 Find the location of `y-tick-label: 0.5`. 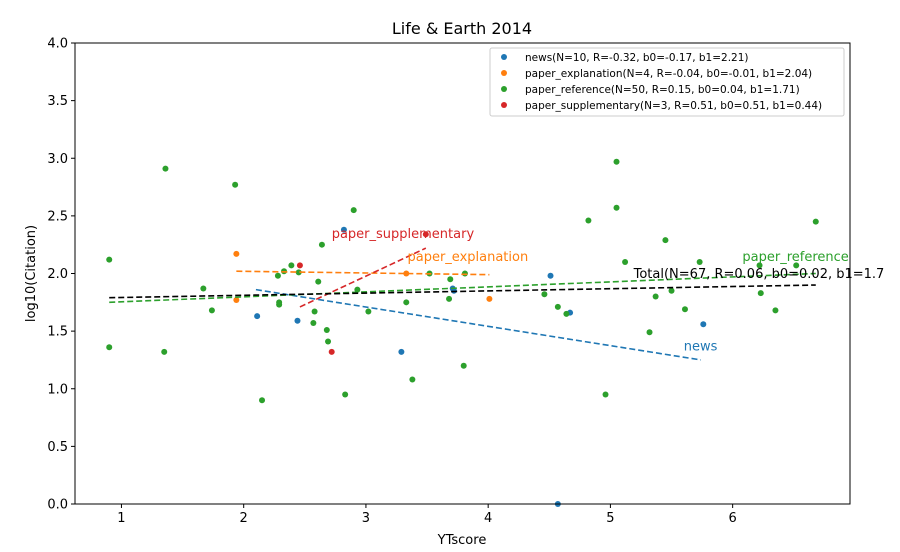

y-tick-label: 0.5 is located at coordinates (57, 447).